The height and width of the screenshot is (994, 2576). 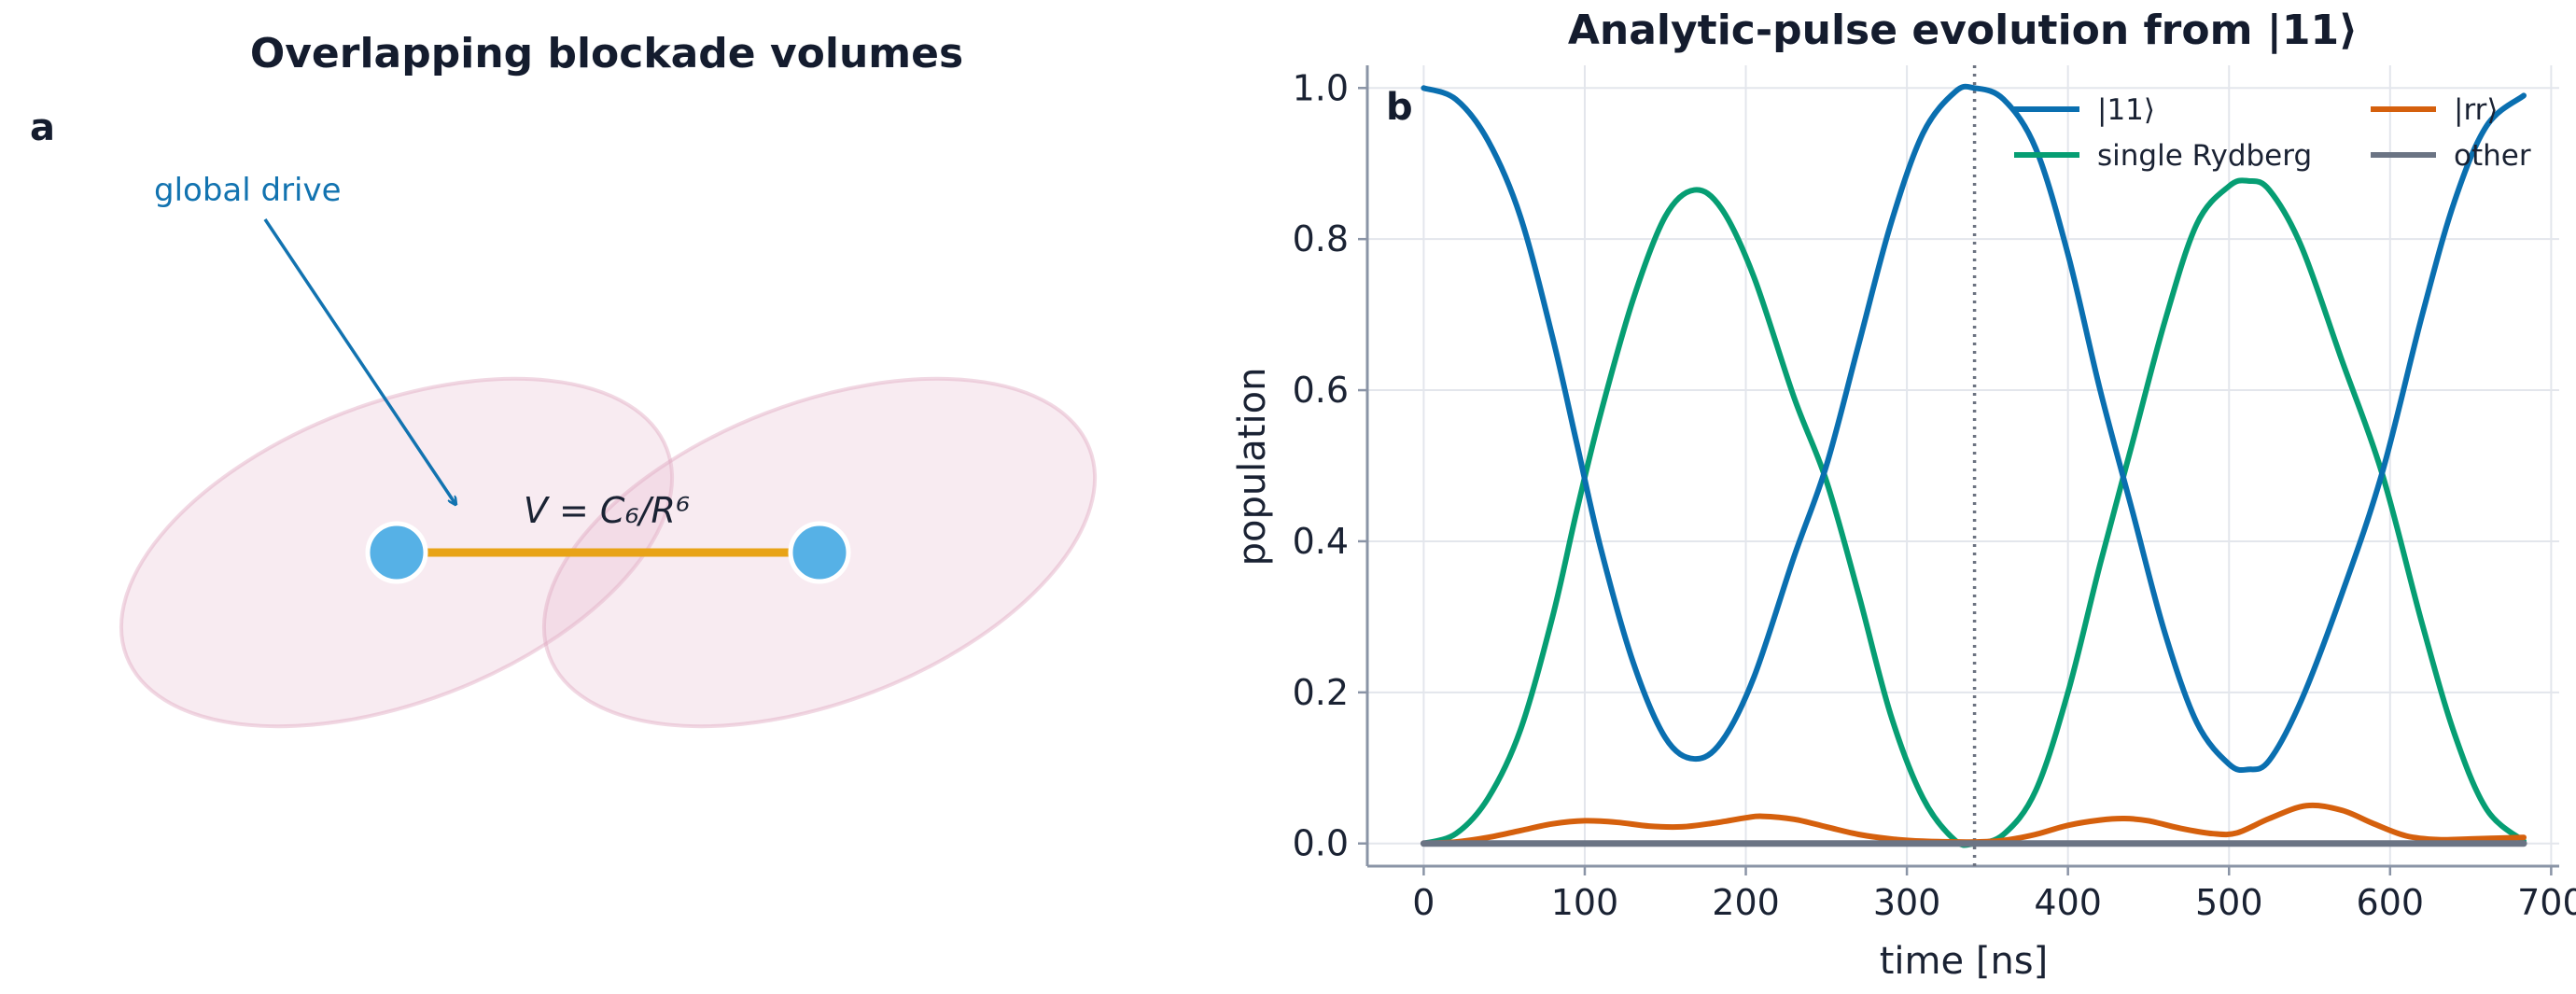 What do you see at coordinates (1423, 902) in the screenshot?
I see `x-tick-label: 0` at bounding box center [1423, 902].